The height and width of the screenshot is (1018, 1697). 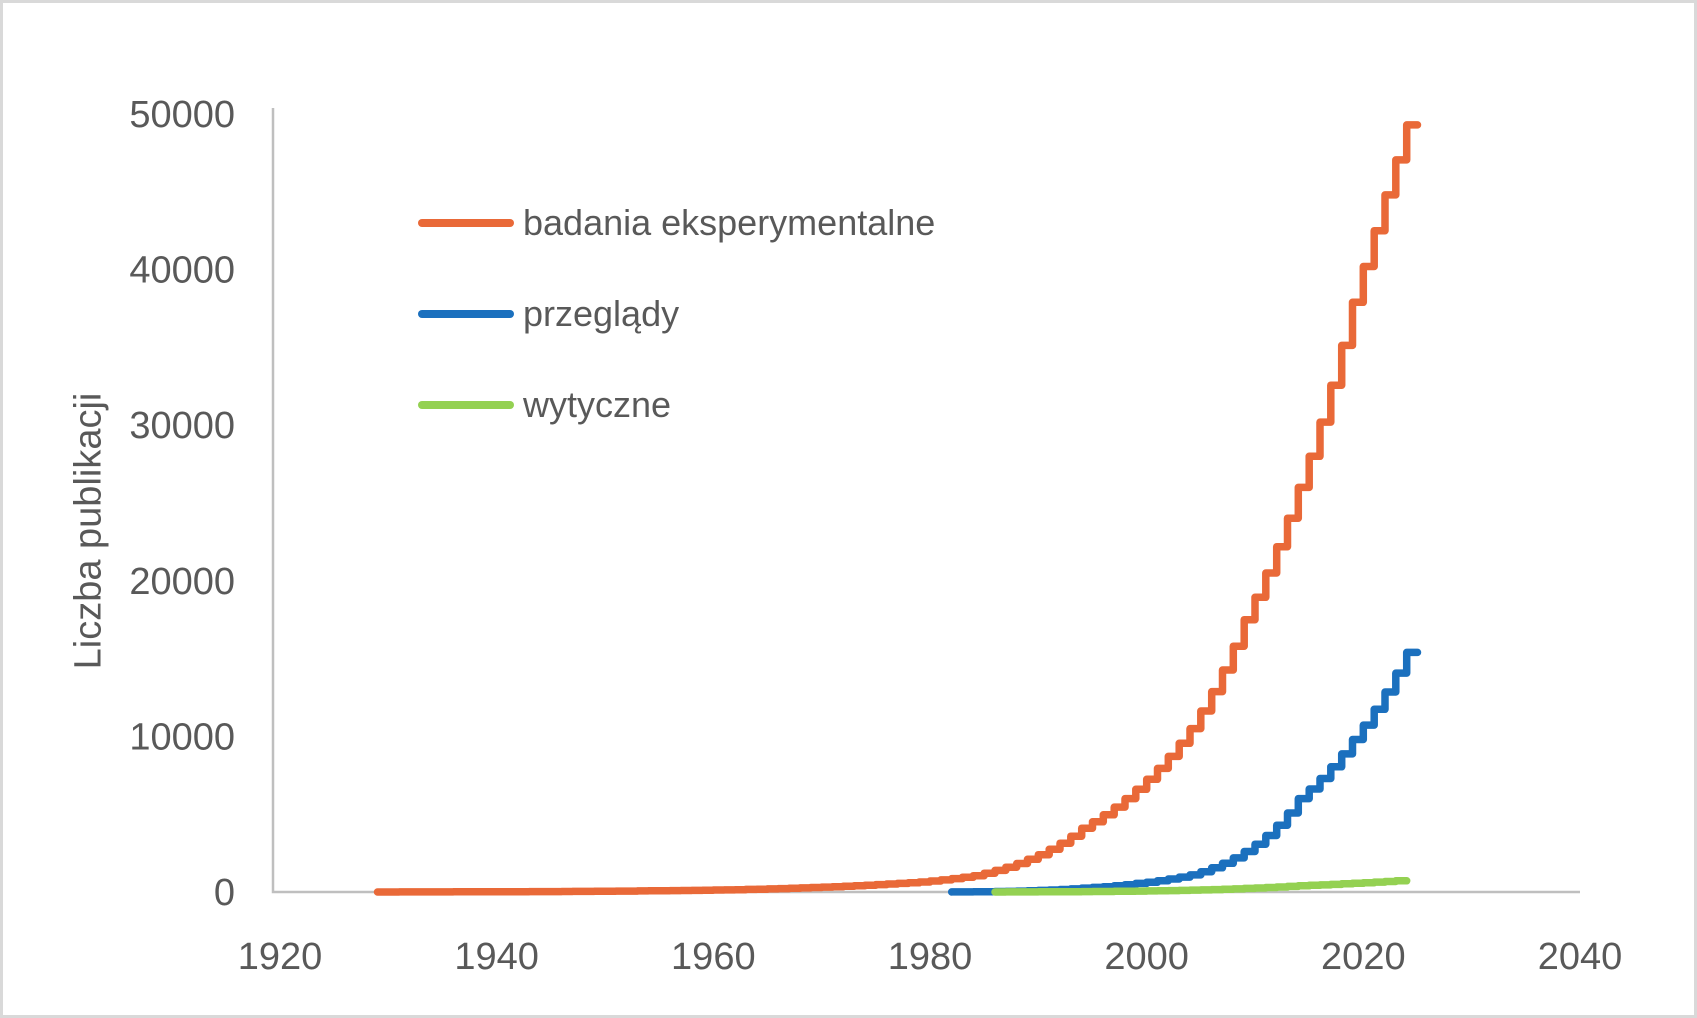 What do you see at coordinates (182, 271) in the screenshot?
I see `y-tick-label: 40000` at bounding box center [182, 271].